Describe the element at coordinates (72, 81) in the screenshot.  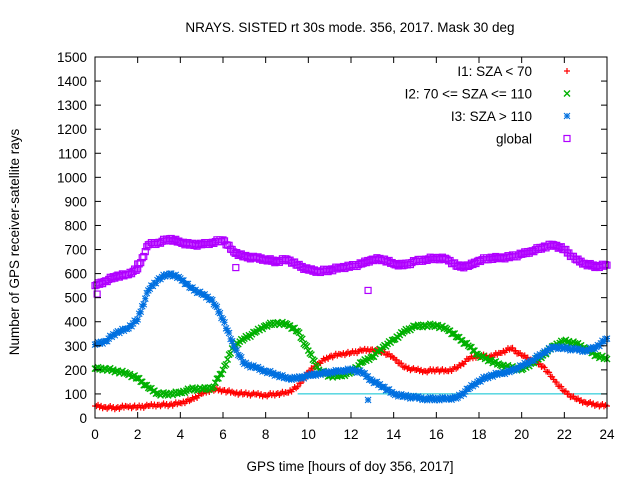
I see `y-tick-label: 1400` at that location.